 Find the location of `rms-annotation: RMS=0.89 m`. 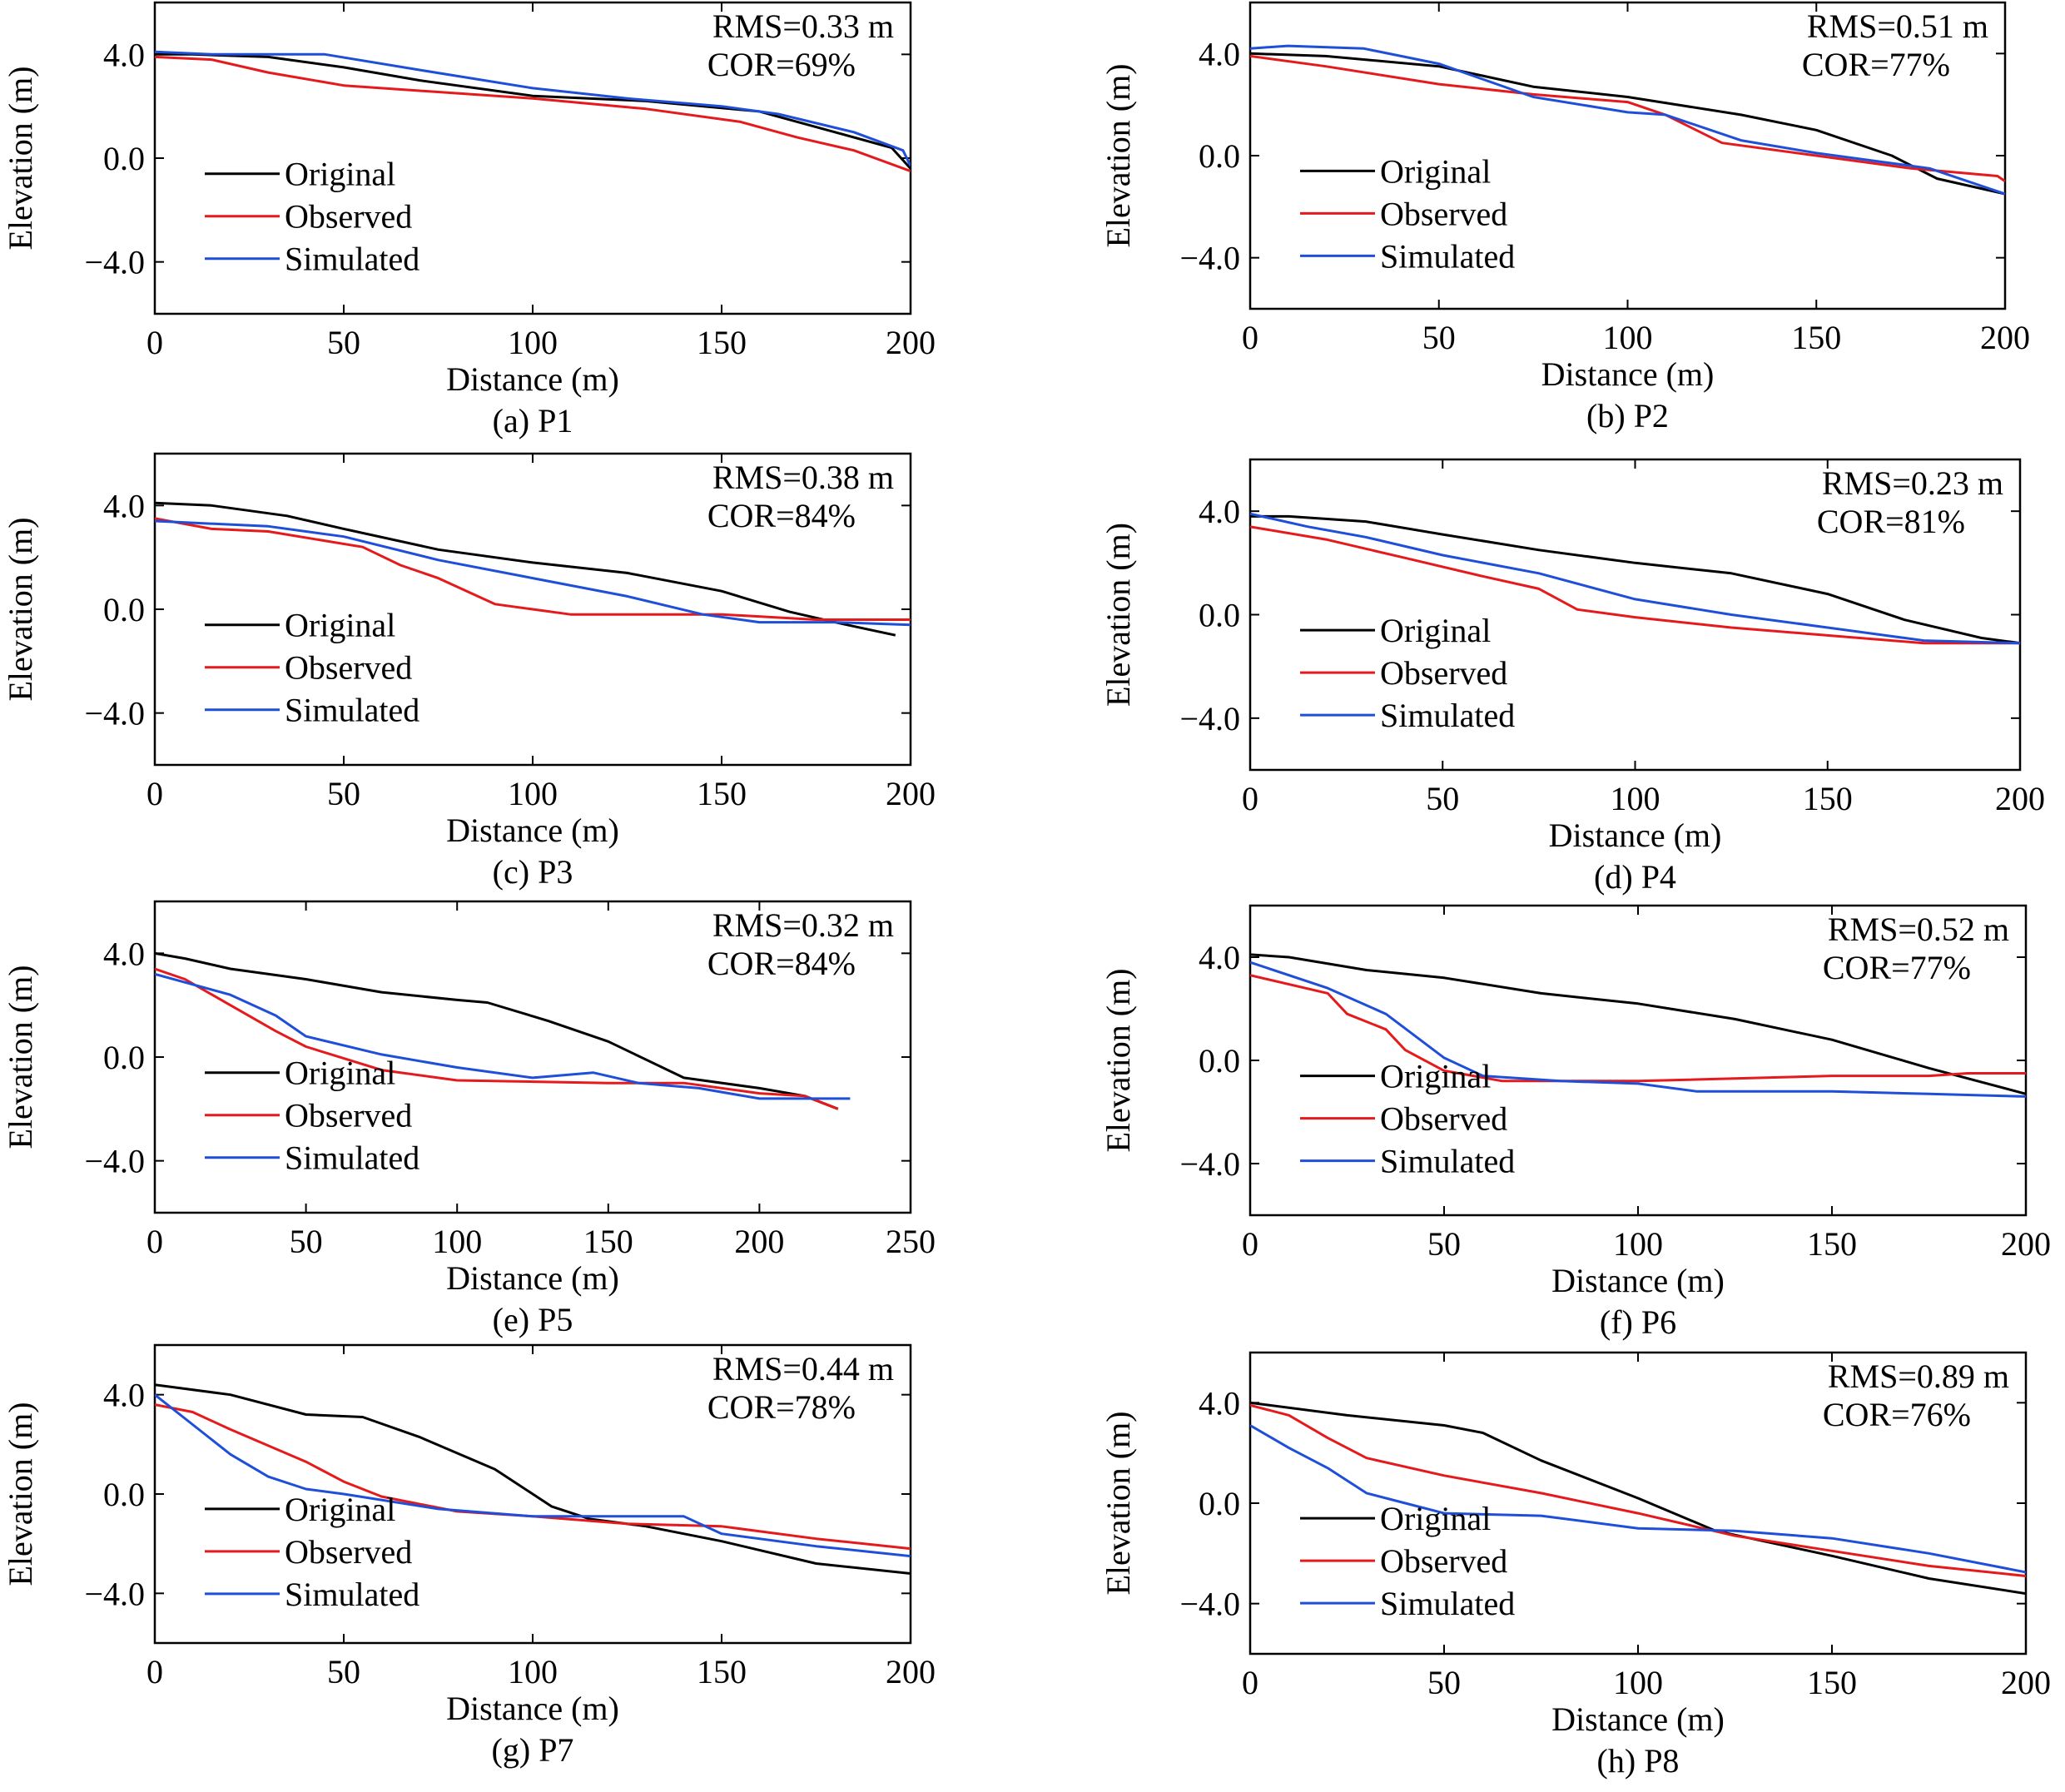

rms-annotation: RMS=0.89 m is located at coordinates (1919, 1376).